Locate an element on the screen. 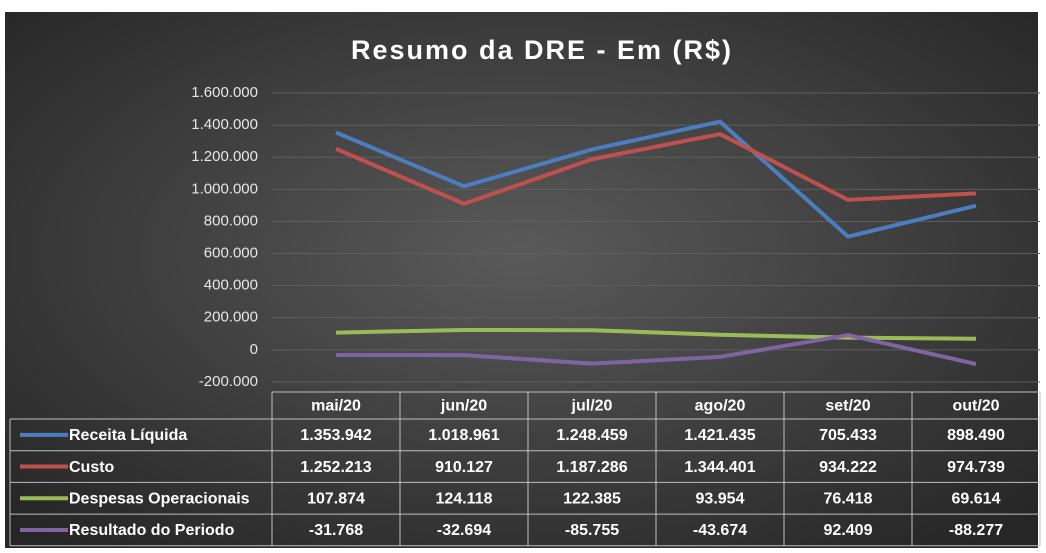 This screenshot has width=1046, height=553. legend-label: Resultado do Periodo is located at coordinates (152, 530).